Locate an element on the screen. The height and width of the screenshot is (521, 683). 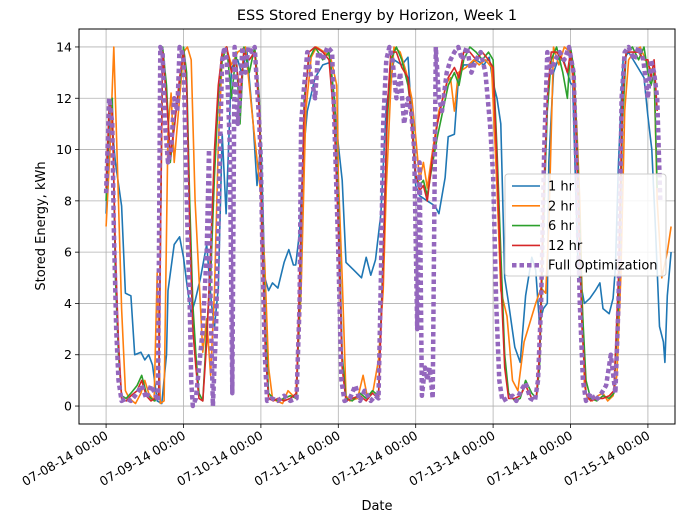
legend-label: 6 hr is located at coordinates (561, 226).